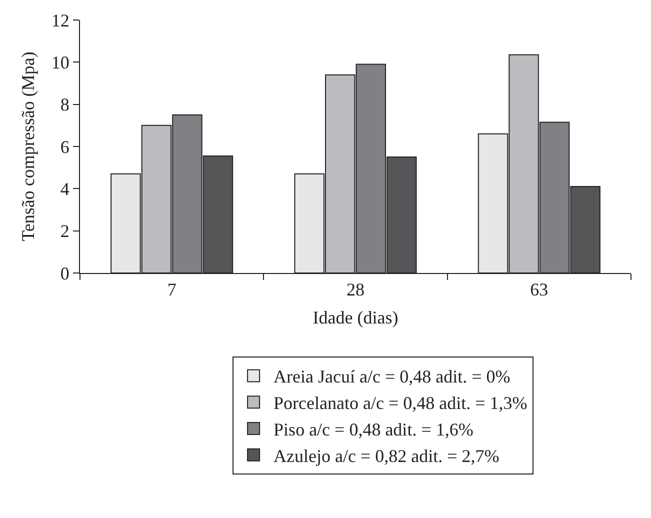 The height and width of the screenshot is (518, 651). I want to click on y-tick-label: 10, so click(60, 62).